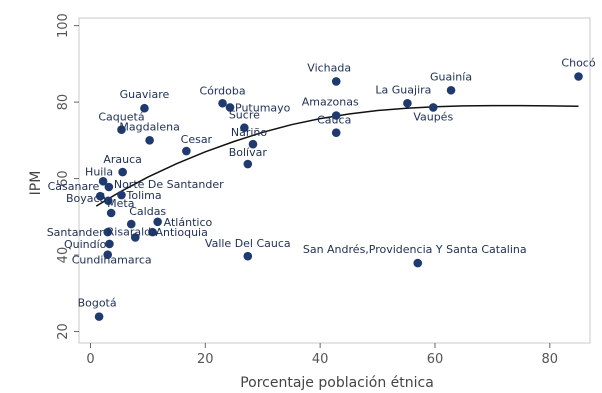 The width and height of the screenshot is (602, 393). What do you see at coordinates (451, 76) in the screenshot?
I see `point-label: Guainía` at bounding box center [451, 76].